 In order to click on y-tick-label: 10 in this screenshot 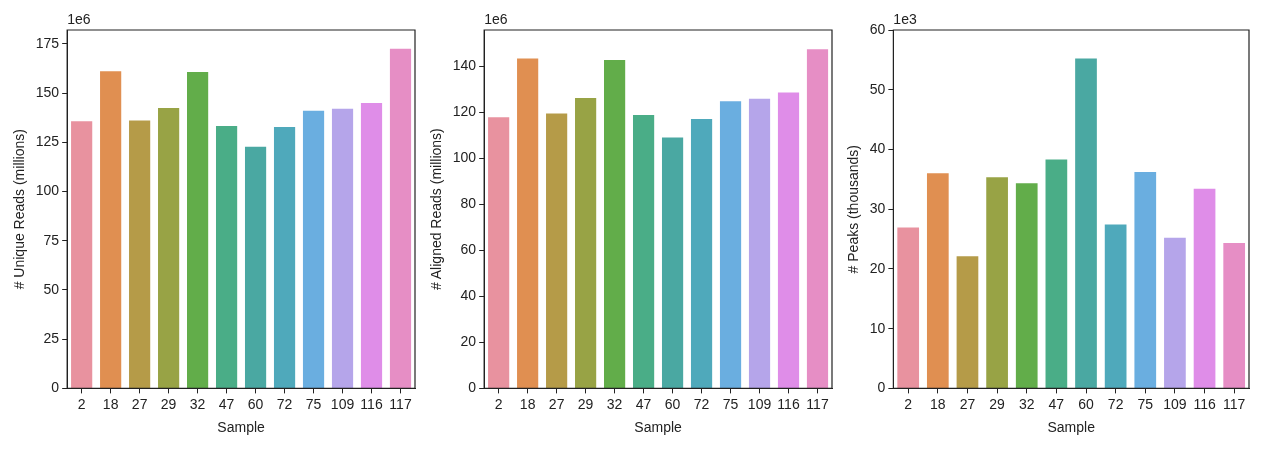, I will do `click(877, 327)`.